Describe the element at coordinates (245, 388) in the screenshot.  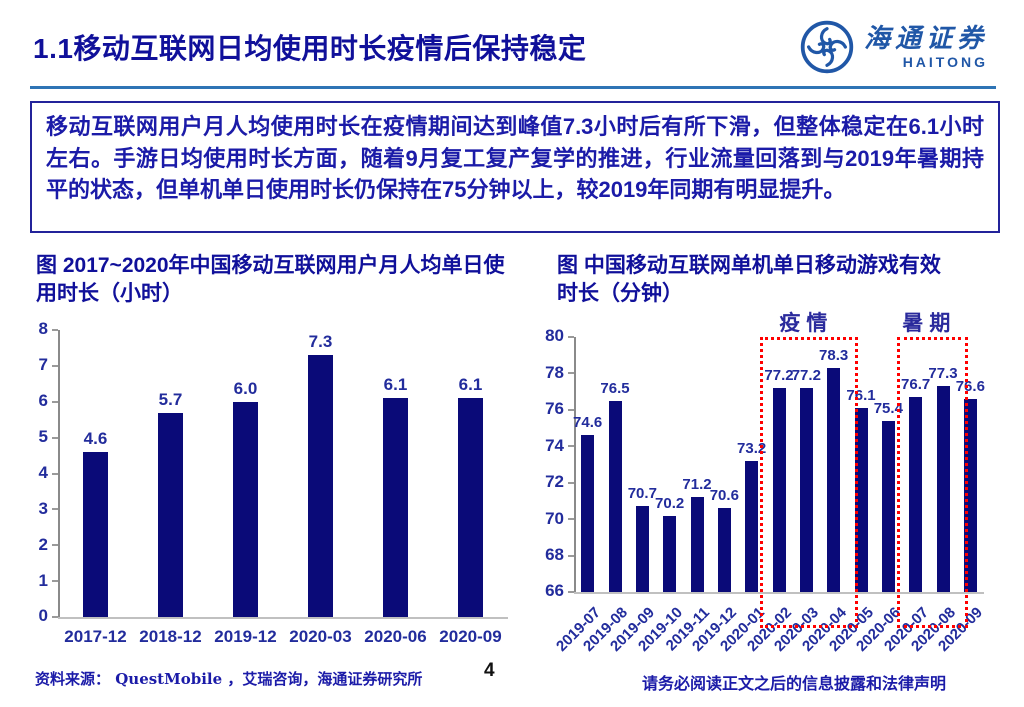
I see `bar-value-2019-12: 6.0` at that location.